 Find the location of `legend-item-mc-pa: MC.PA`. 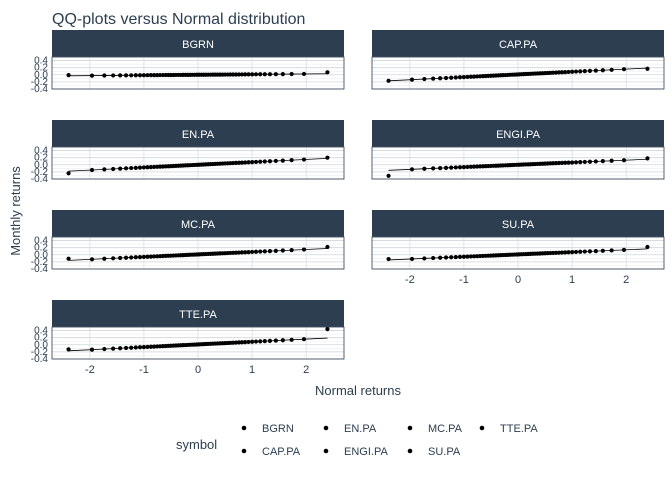

legend-item-mc-pa: MC.PA is located at coordinates (435, 429).